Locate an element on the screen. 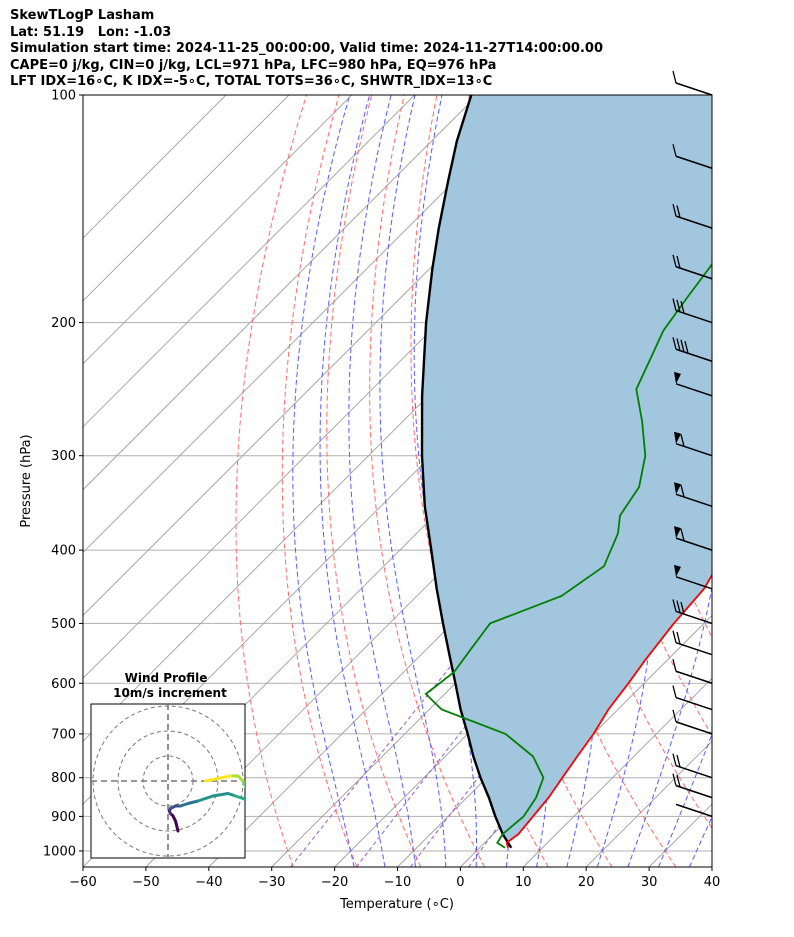 This screenshot has height=937, width=794. x-tick-label: −40 is located at coordinates (208, 882).